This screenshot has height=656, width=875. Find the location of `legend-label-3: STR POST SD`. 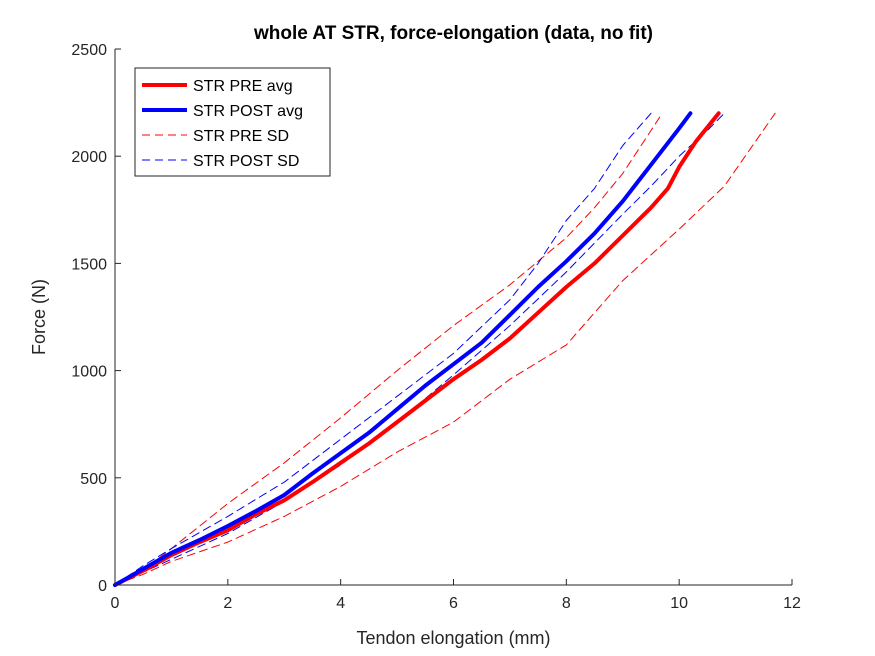

legend-label-3: STR POST SD is located at coordinates (246, 161).